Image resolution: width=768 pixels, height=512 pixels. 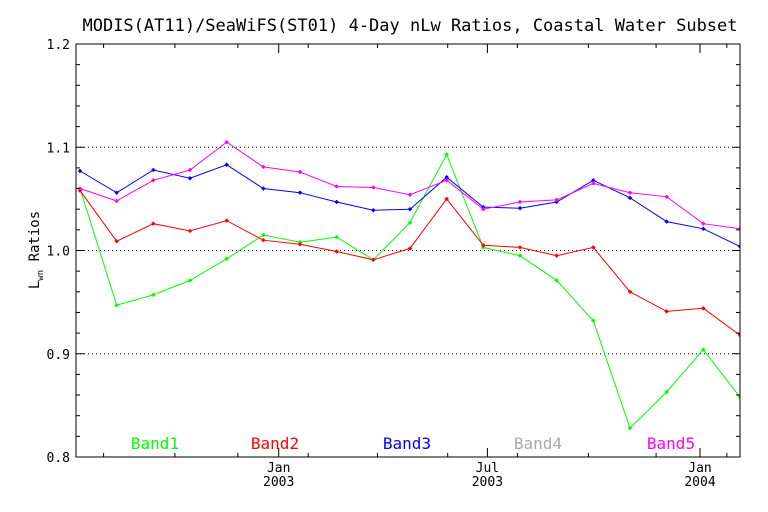 What do you see at coordinates (58, 458) in the screenshot?
I see `y-tick-label: 0.8` at bounding box center [58, 458].